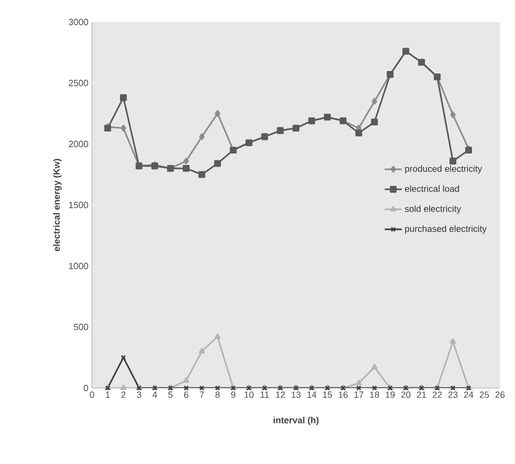  Describe the element at coordinates (233, 395) in the screenshot. I see `x-tick-label: 9` at that location.